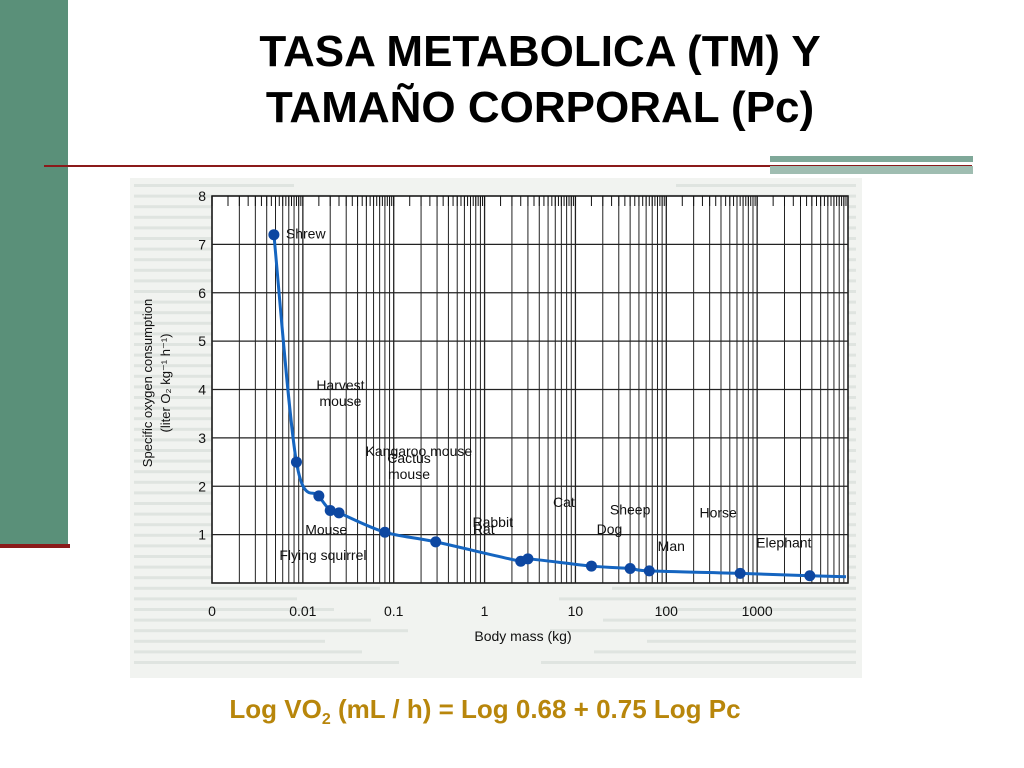 The image size is (1024, 768). Describe the element at coordinates (508, 166) in the screenshot. I see `title-divider` at that location.